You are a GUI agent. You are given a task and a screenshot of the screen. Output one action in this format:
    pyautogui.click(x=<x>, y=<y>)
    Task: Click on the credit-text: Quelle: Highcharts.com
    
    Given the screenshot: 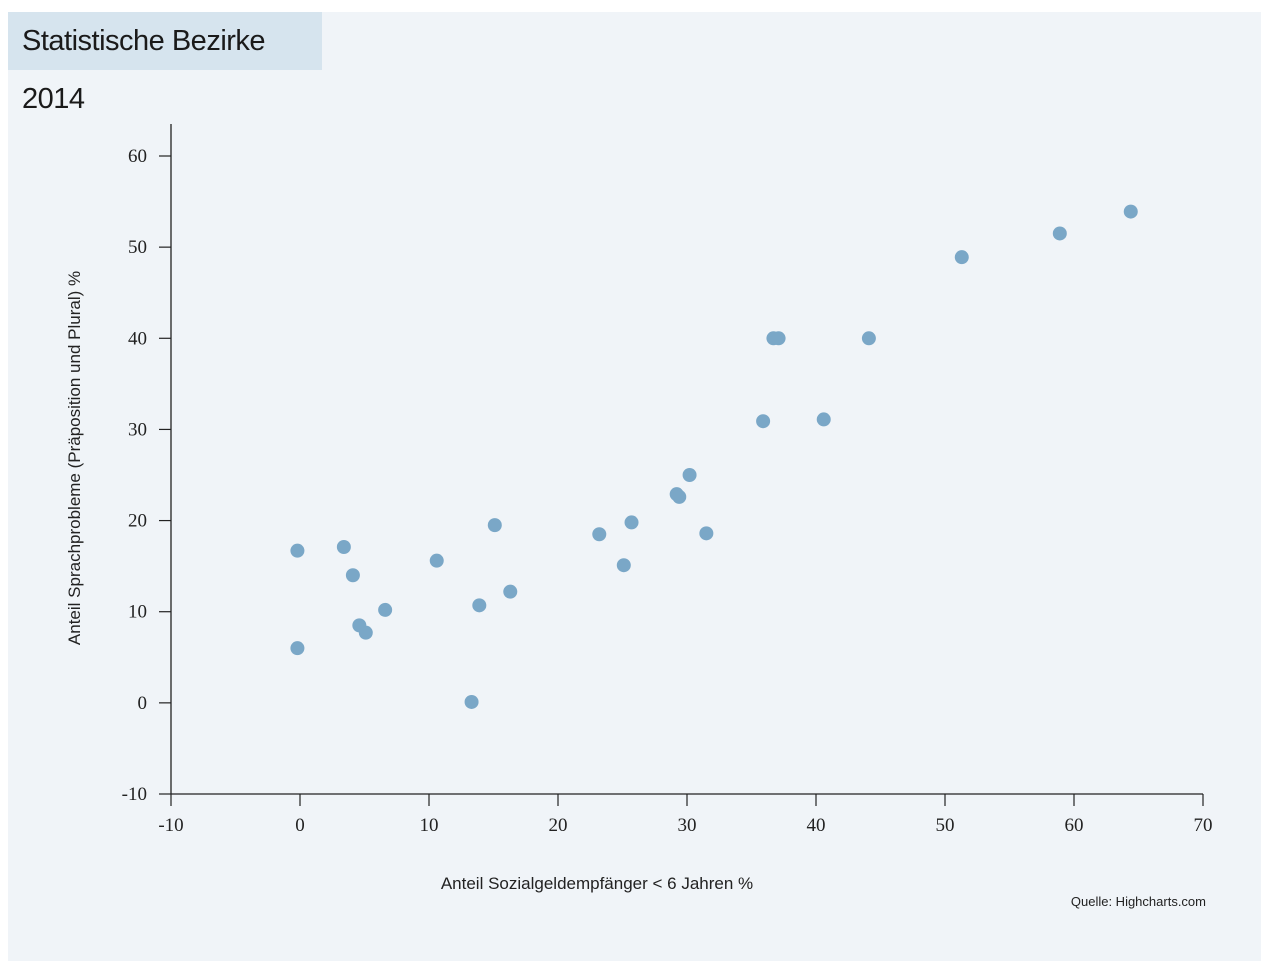 What is the action you would take?
    pyautogui.click(x=1138, y=901)
    